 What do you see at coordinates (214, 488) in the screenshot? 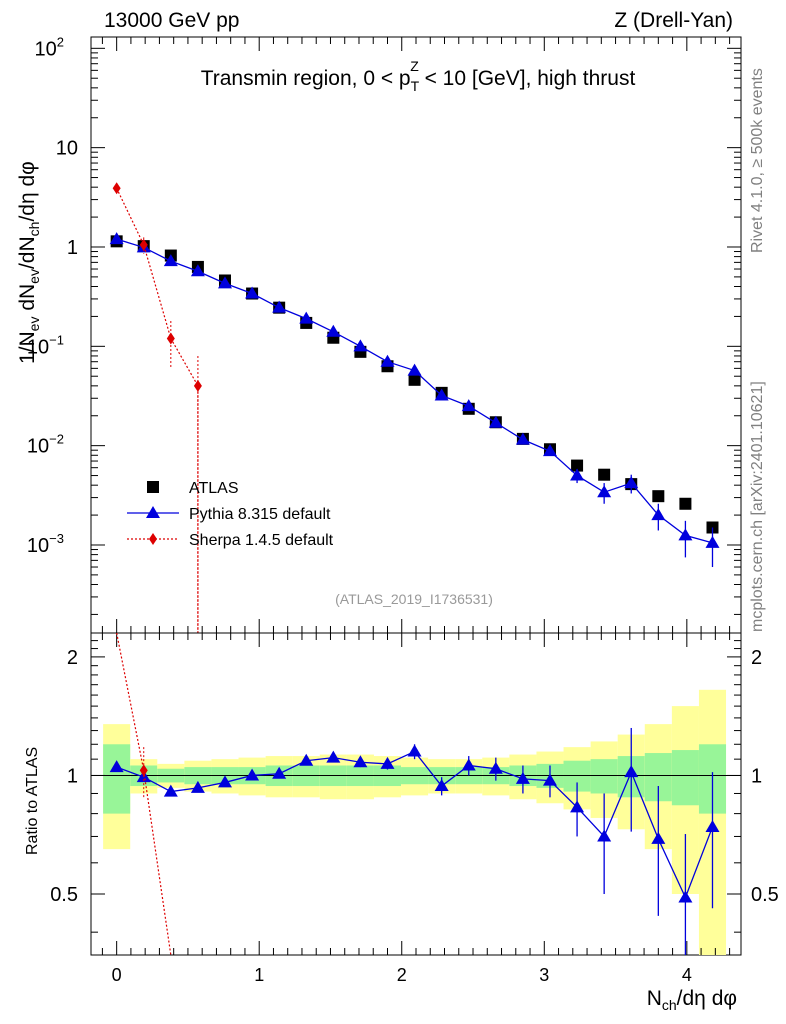
I see `legend-label: ATLAS` at bounding box center [214, 488].